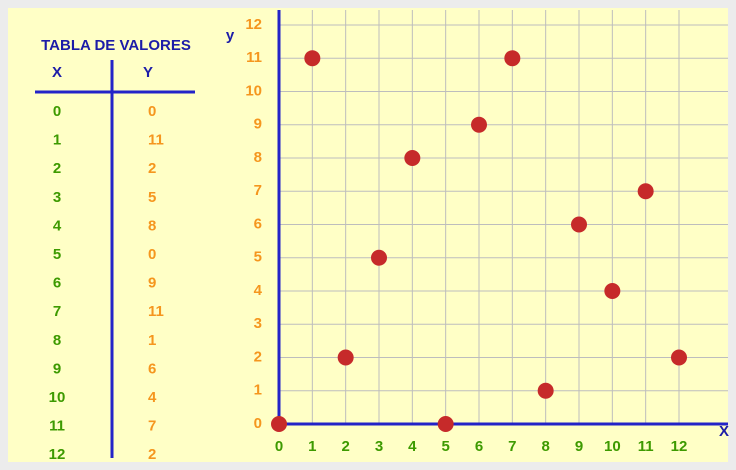 The height and width of the screenshot is (470, 736). What do you see at coordinates (579, 446) in the screenshot?
I see `x-tick-label: 9` at bounding box center [579, 446].